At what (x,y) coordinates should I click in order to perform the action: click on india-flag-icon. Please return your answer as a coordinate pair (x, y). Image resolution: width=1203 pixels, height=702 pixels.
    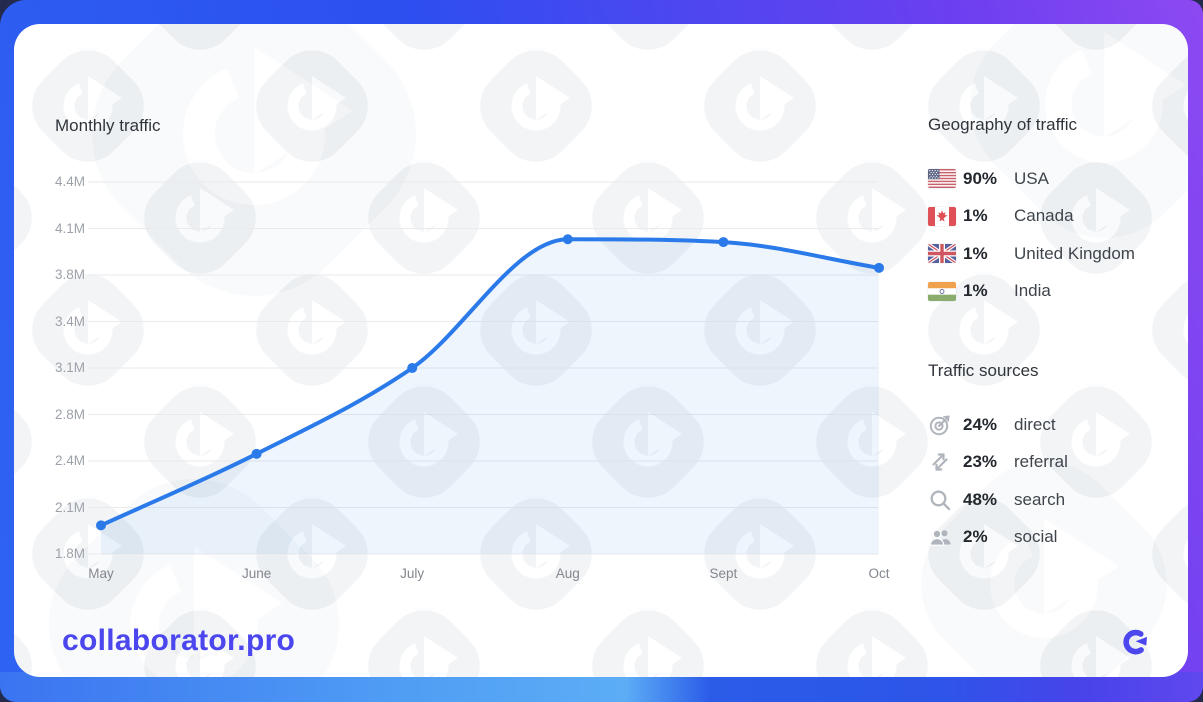
    Looking at the image, I should click on (942, 291).